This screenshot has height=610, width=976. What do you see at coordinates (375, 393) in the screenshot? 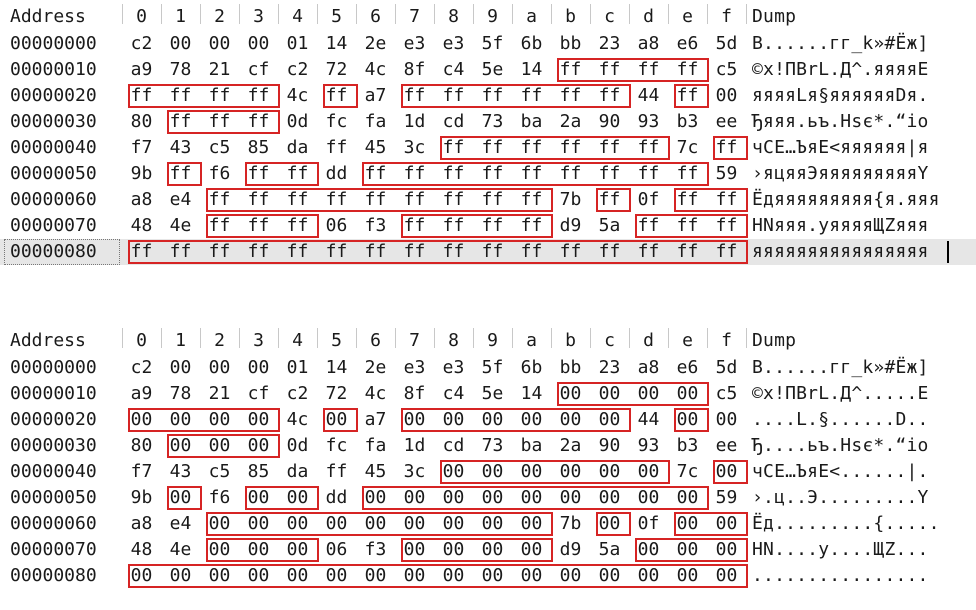
I see `hex-byte: 4c` at bounding box center [375, 393].